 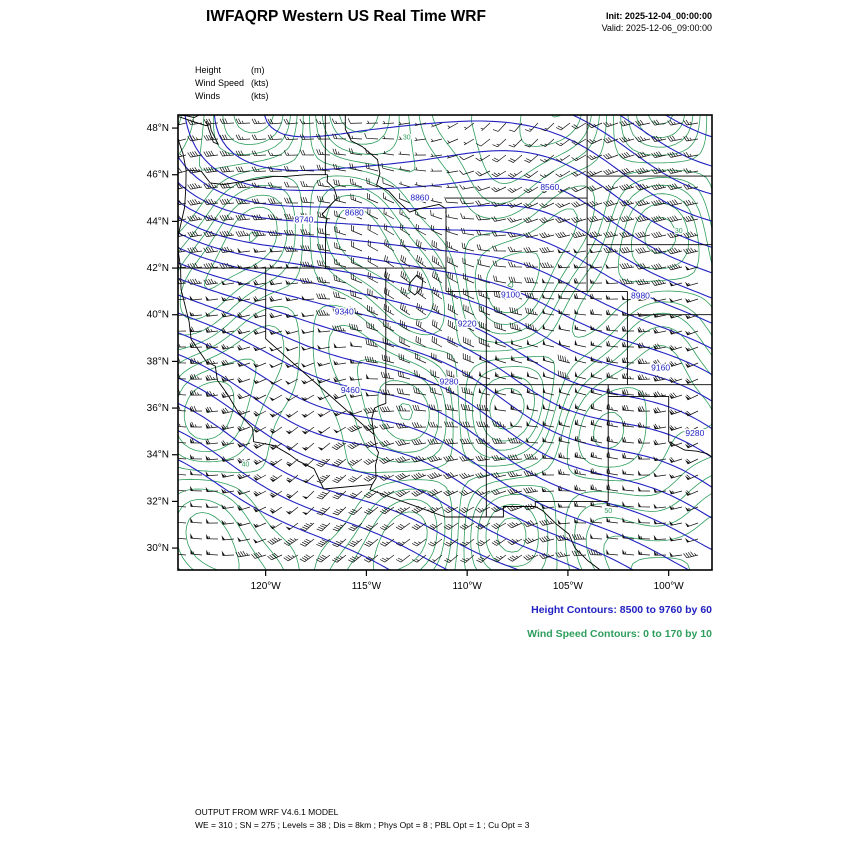 What do you see at coordinates (510, 295) in the screenshot?
I see `height-contour-label: 9100` at bounding box center [510, 295].